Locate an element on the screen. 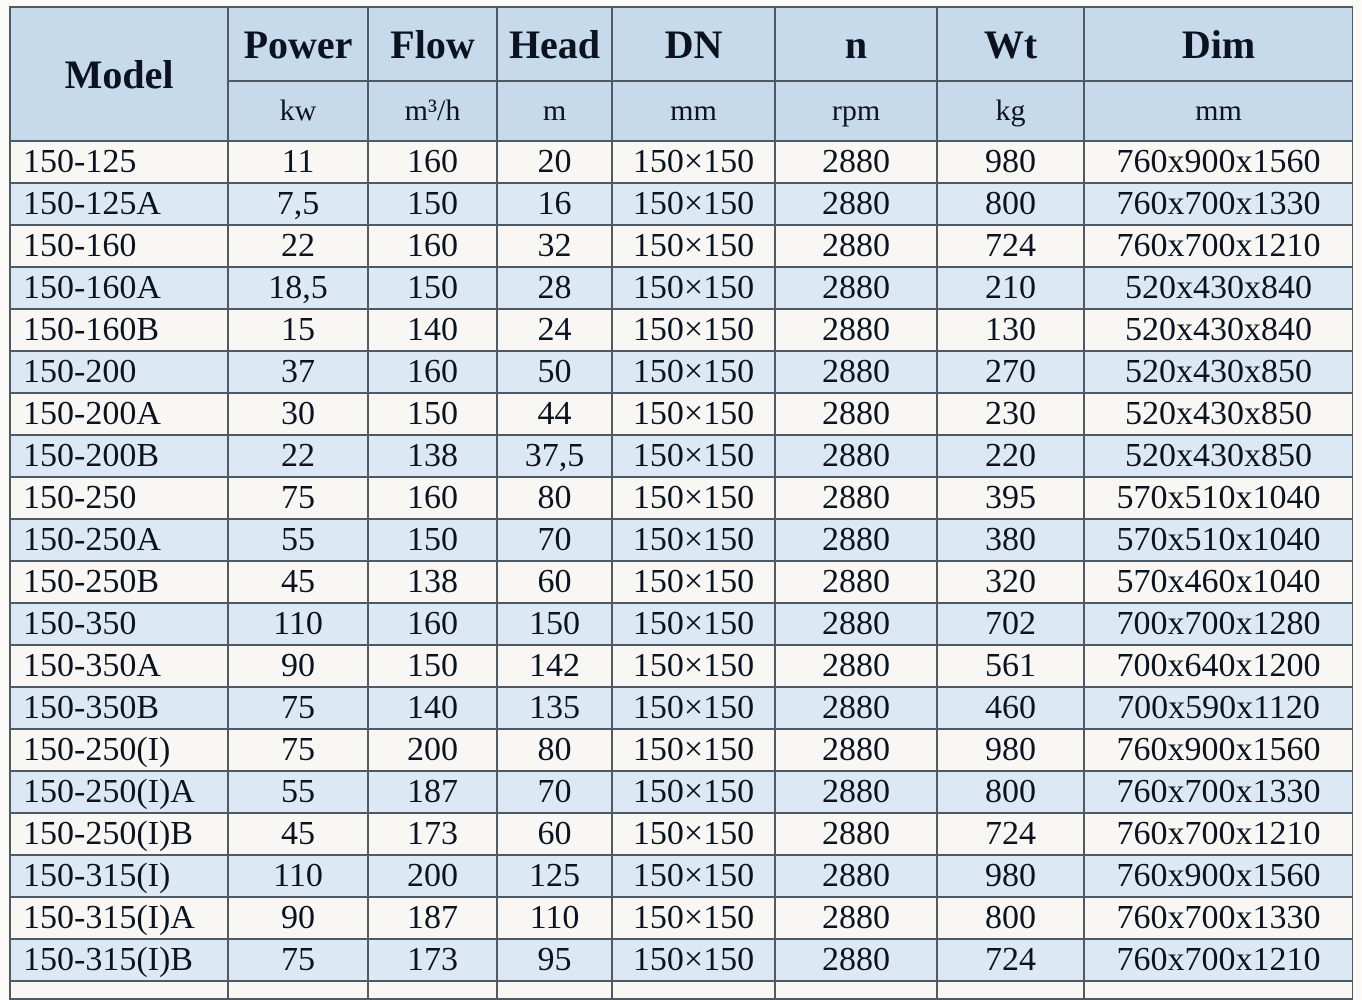 The image size is (1362, 1000). cell-model: 150-125A is located at coordinates (119, 204).